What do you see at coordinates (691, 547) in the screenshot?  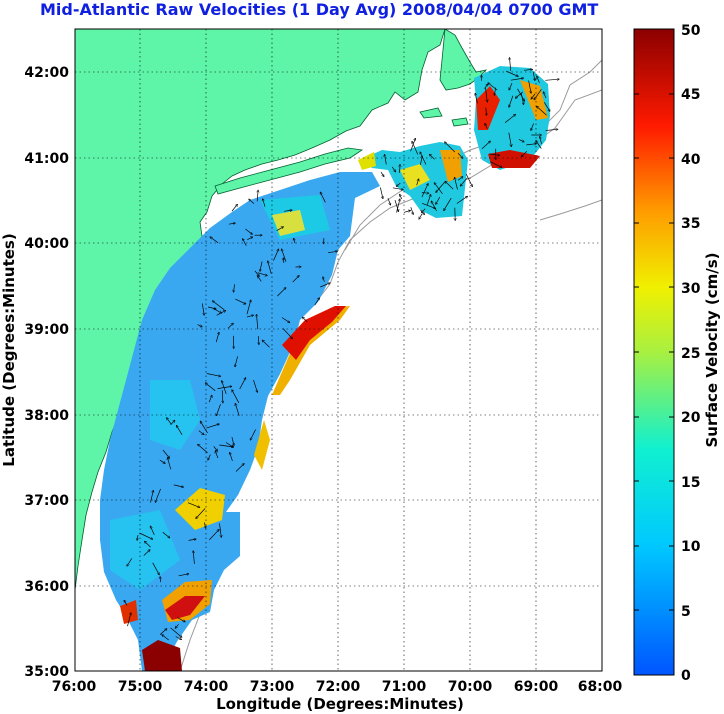 I see `colorbar-tick-label: 10` at bounding box center [691, 547].